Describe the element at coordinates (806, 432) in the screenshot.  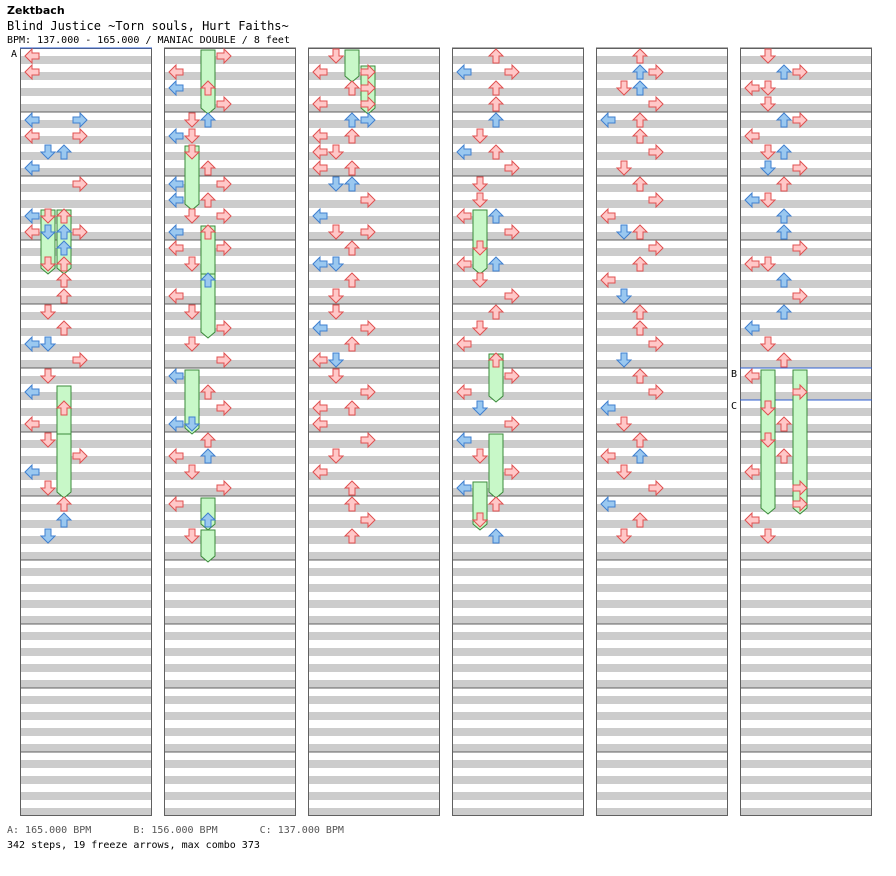
I see `column-border` at that location.